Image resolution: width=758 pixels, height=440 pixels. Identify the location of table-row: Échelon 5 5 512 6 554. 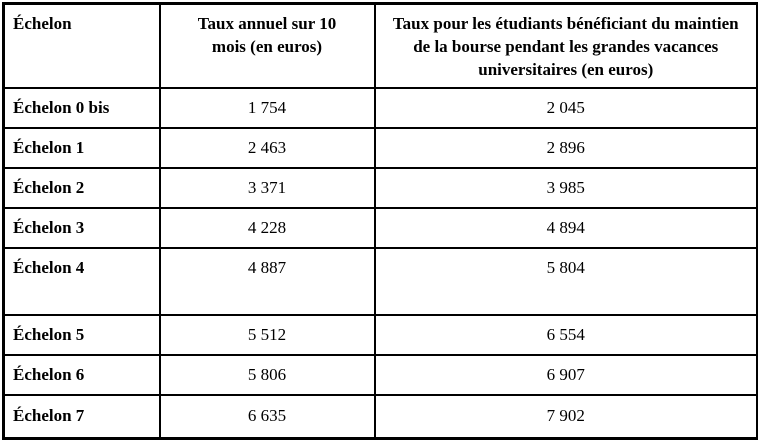
(380, 334).